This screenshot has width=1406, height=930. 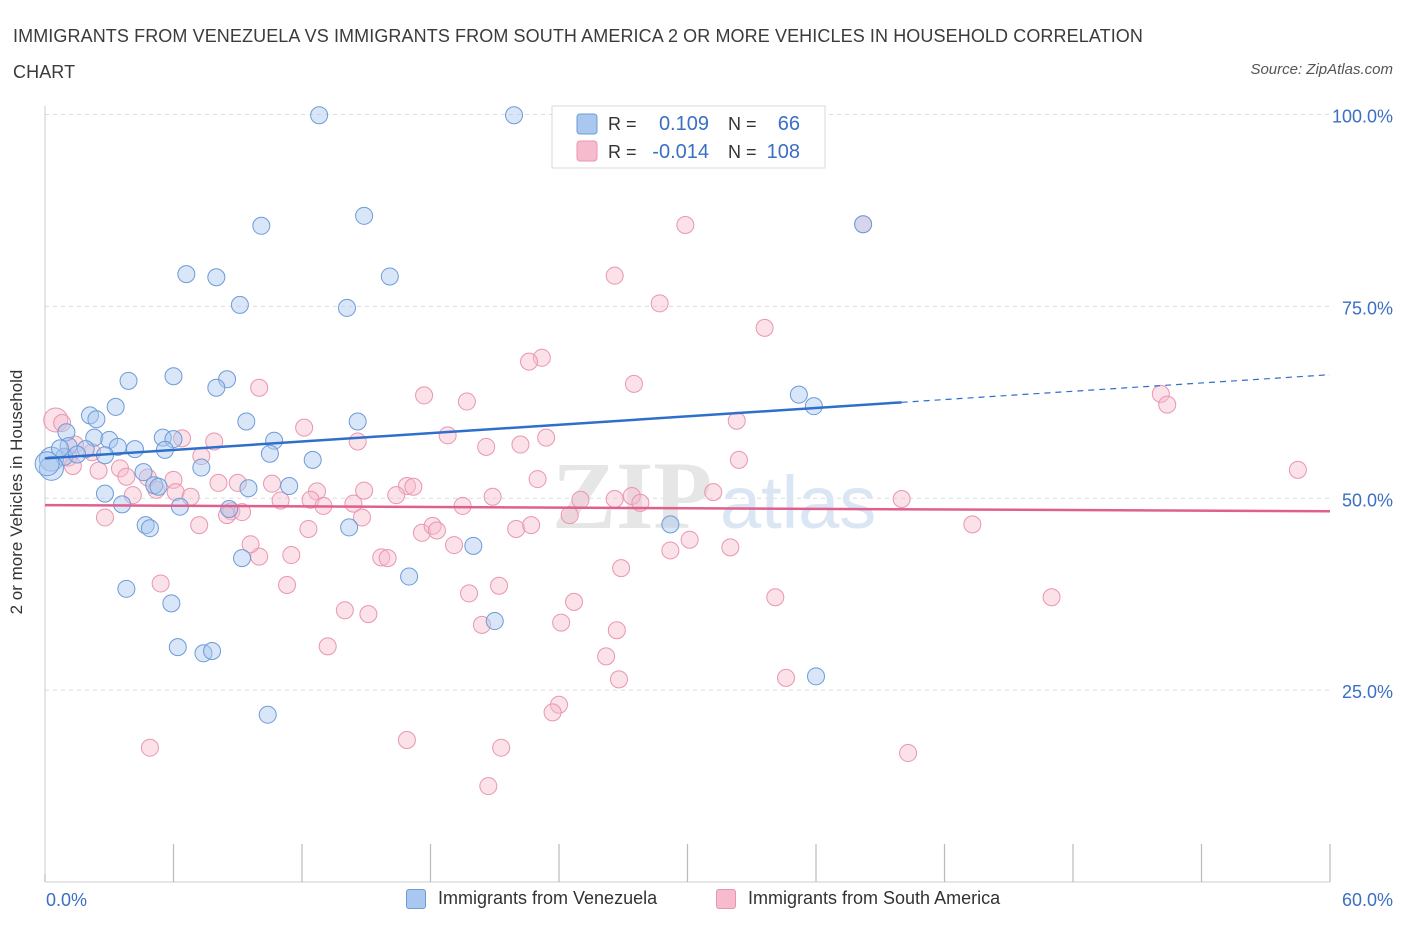 What do you see at coordinates (587, 151) in the screenshot?
I see `legend-swatch-south-america` at bounding box center [587, 151].